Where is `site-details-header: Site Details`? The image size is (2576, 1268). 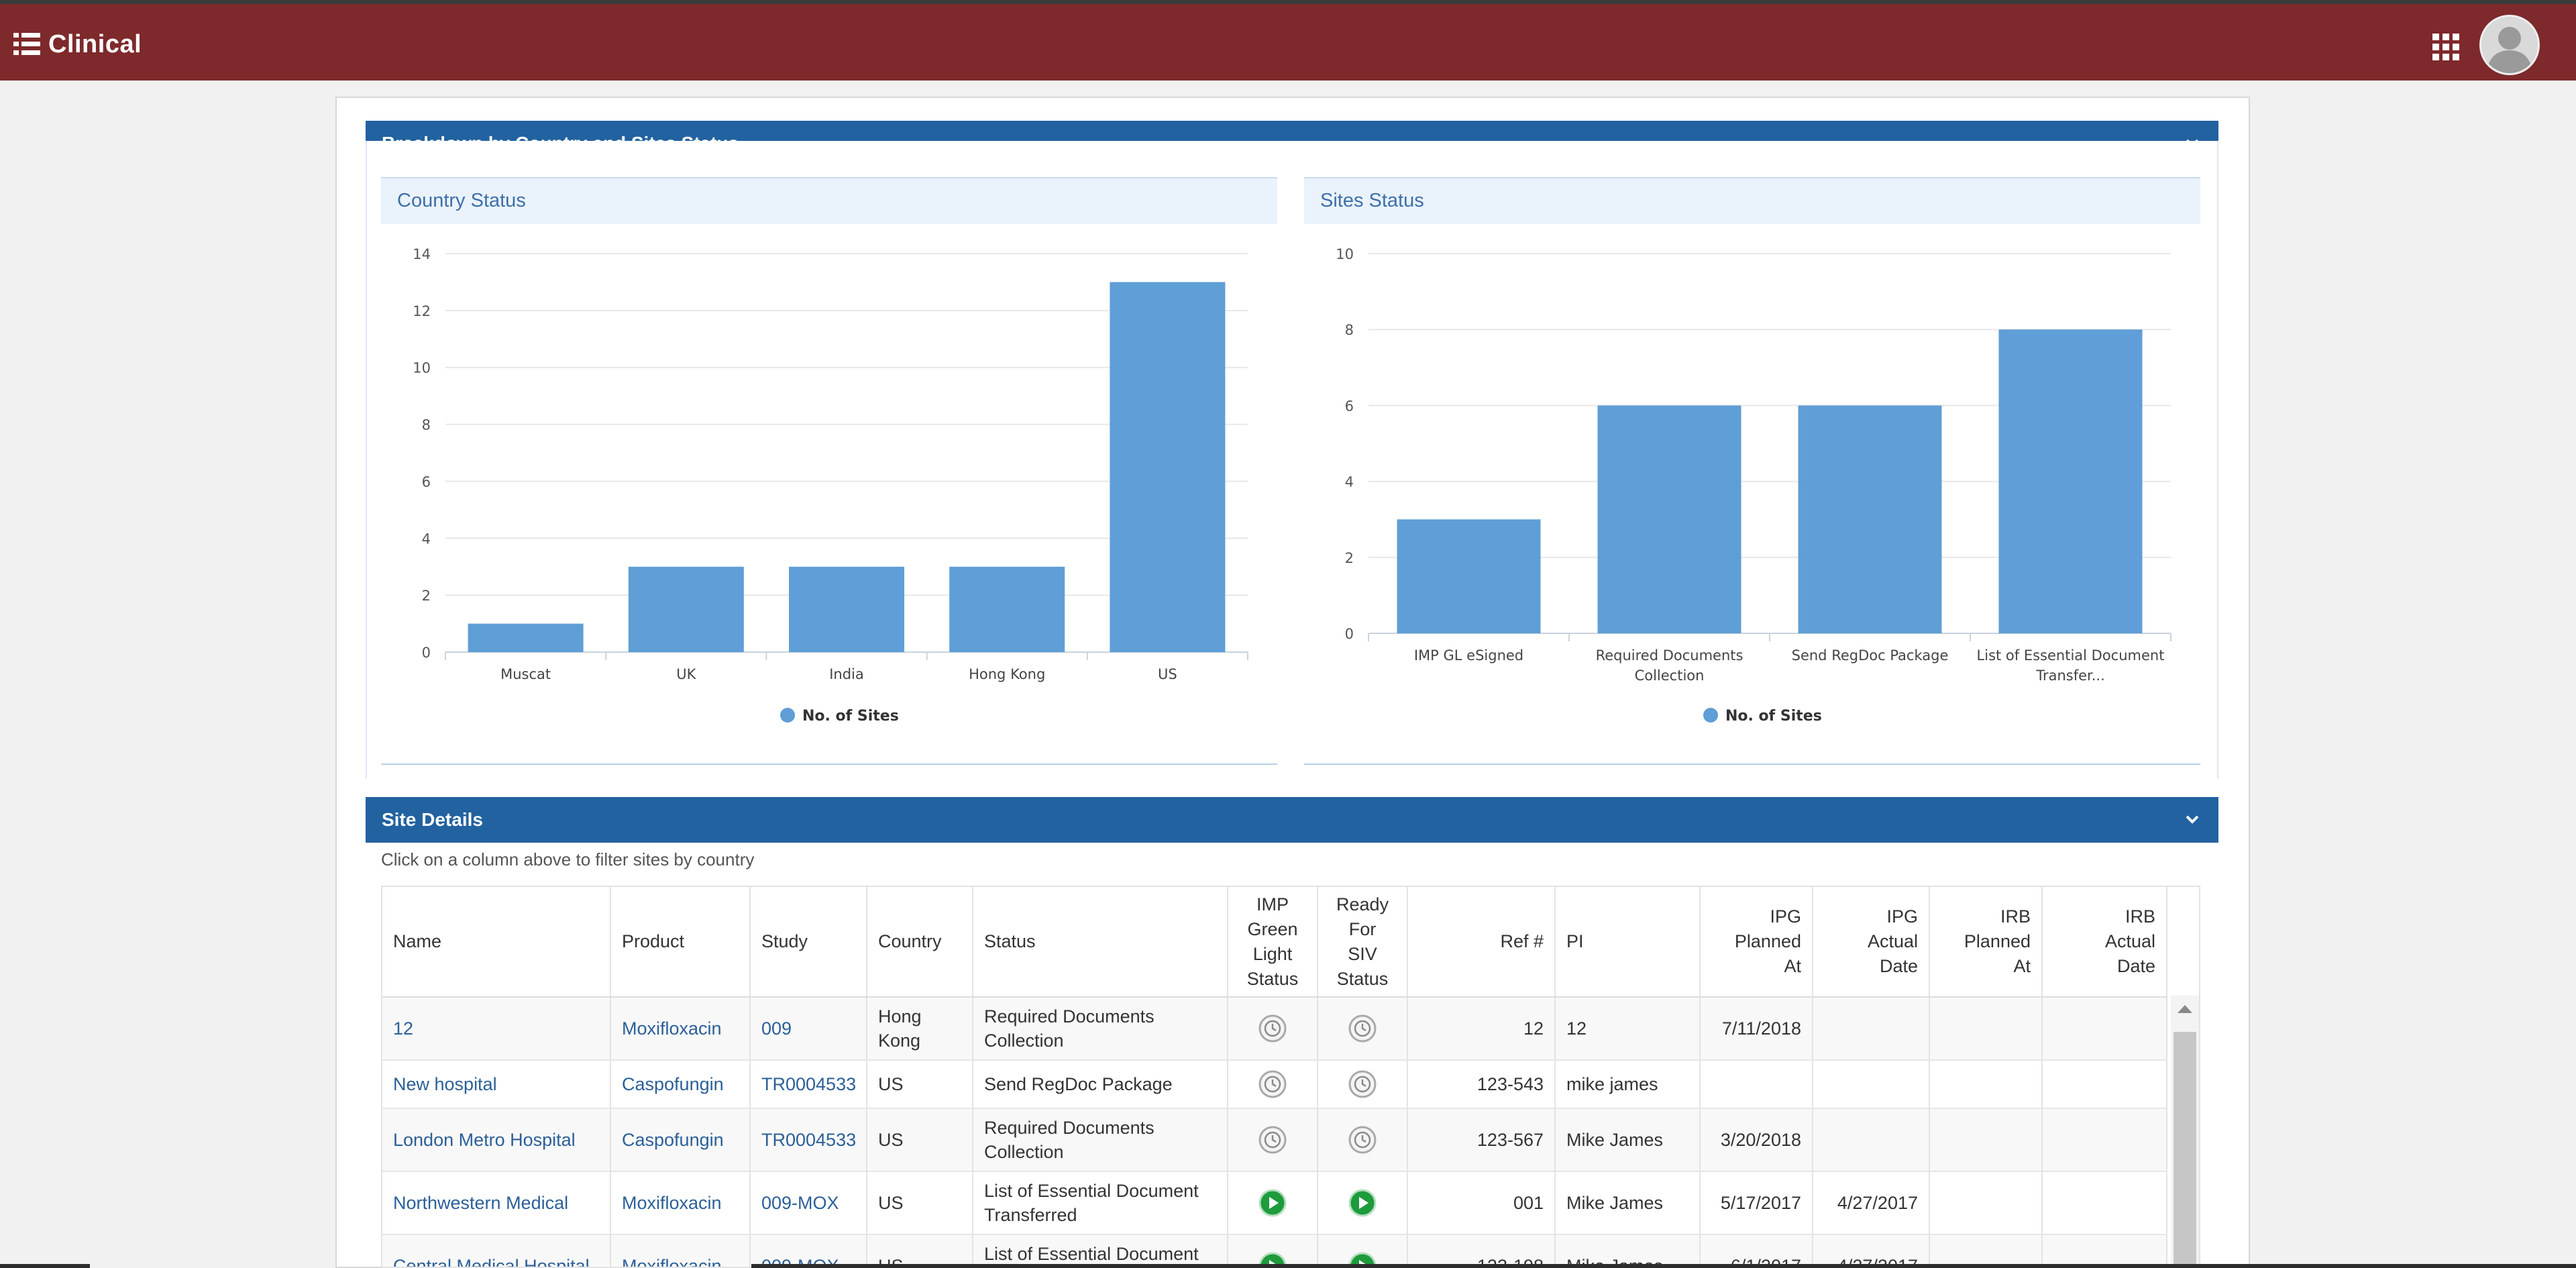
site-details-header: Site Details is located at coordinates (1292, 820).